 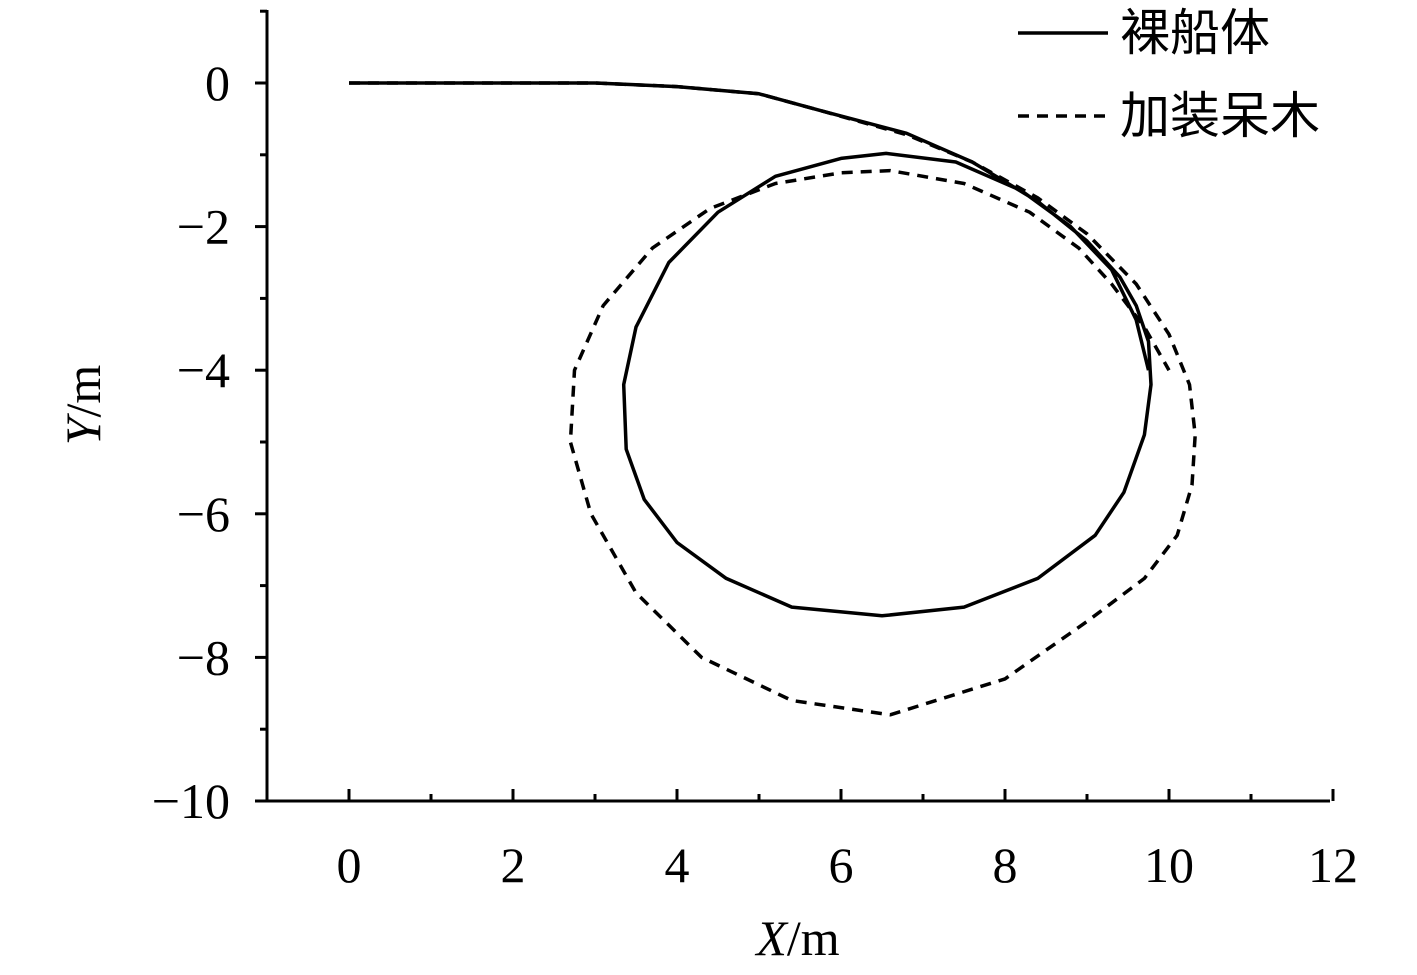 I want to click on legend-label-series-0: 裸船体, so click(x=1195, y=33).